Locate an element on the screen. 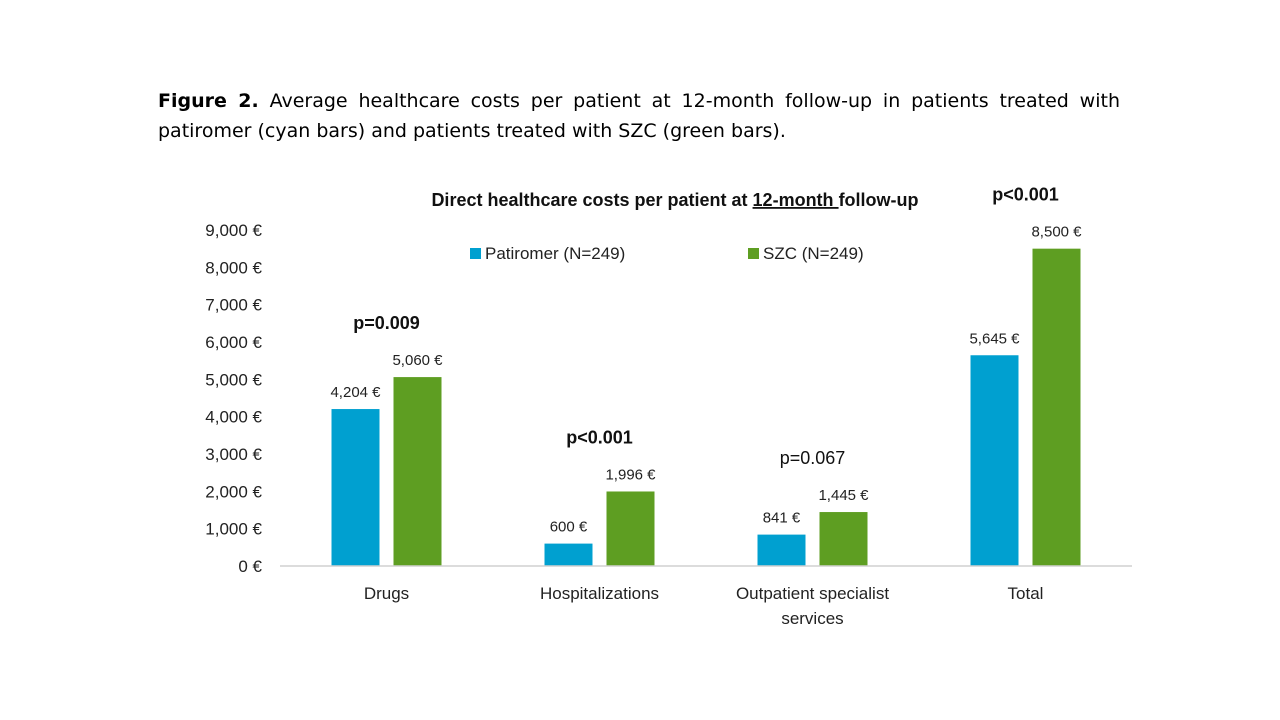 The height and width of the screenshot is (720, 1280). bar-value-label: 1,996 € is located at coordinates (630, 474).